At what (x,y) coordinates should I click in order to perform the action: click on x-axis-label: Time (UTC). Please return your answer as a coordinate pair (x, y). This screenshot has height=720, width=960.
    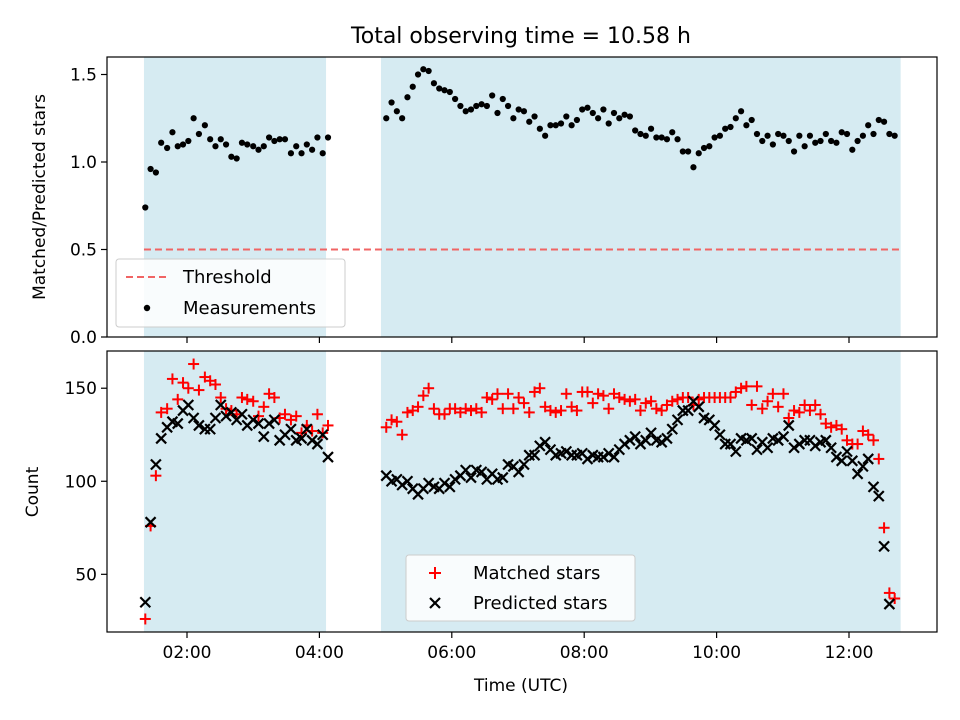
    Looking at the image, I should click on (520, 686).